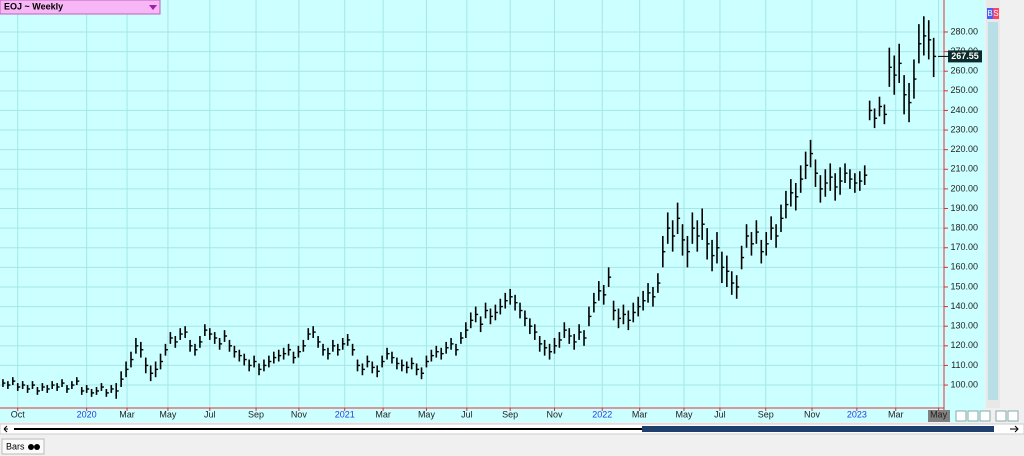 Image resolution: width=1024 pixels, height=456 pixels. Describe the element at coordinates (345, 414) in the screenshot. I see `x-tick-label: 2021` at that location.